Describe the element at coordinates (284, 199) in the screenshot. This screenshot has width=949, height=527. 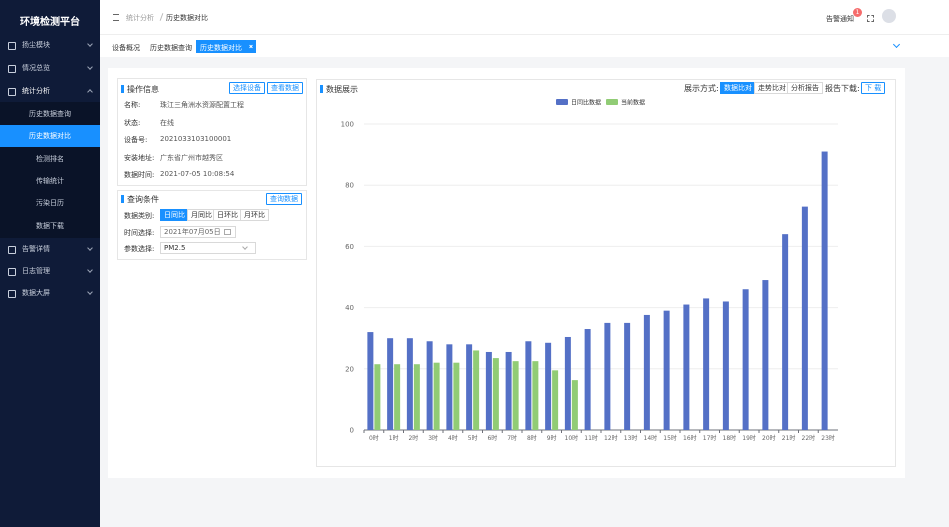
I see `button: 查询数据` at that location.